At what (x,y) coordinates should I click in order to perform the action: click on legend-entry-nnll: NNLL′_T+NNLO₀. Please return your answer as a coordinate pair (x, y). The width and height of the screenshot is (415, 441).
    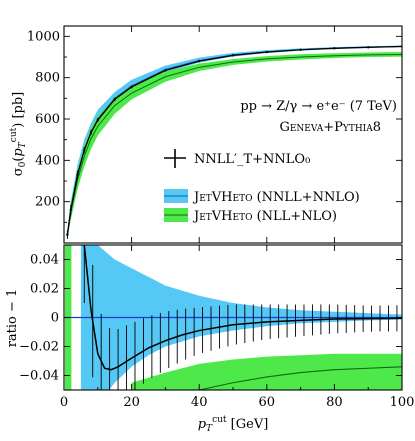
    Looking at the image, I should click on (237, 158).